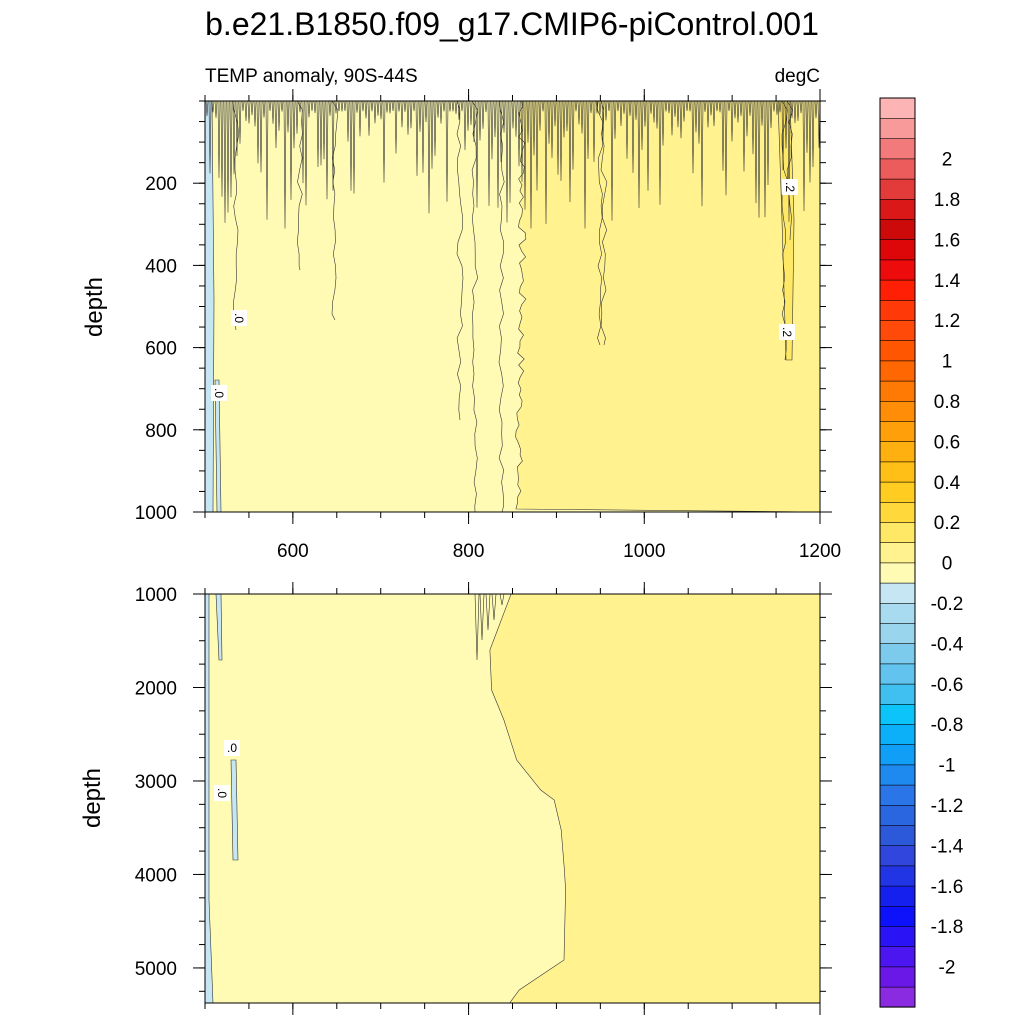  Describe the element at coordinates (156, 875) in the screenshot. I see `y-tick-label: 4000` at that location.